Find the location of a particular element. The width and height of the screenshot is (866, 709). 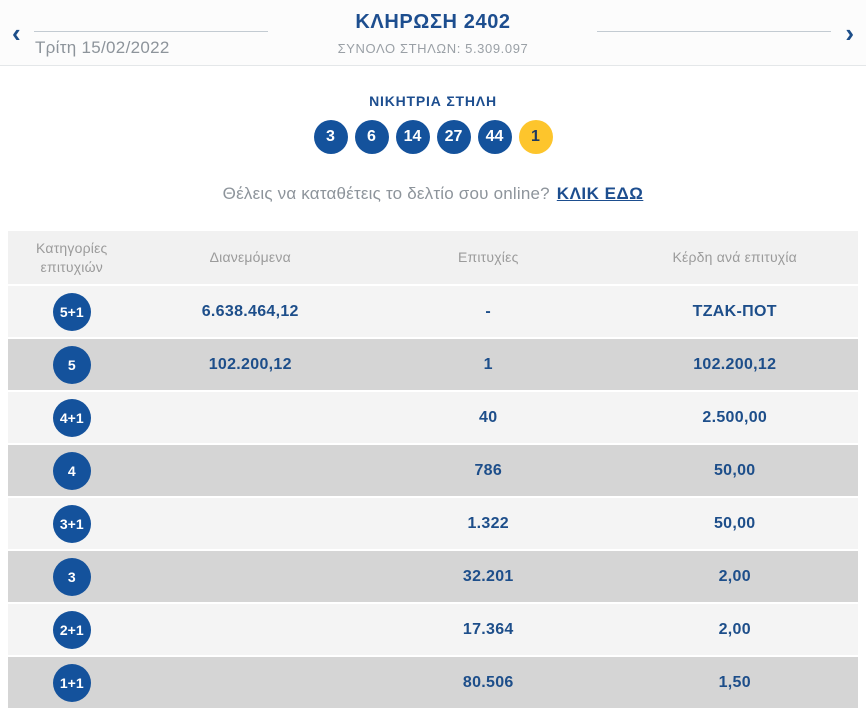

column-header-prize: Κέρδη ανά επιτυχία is located at coordinates (734, 257).